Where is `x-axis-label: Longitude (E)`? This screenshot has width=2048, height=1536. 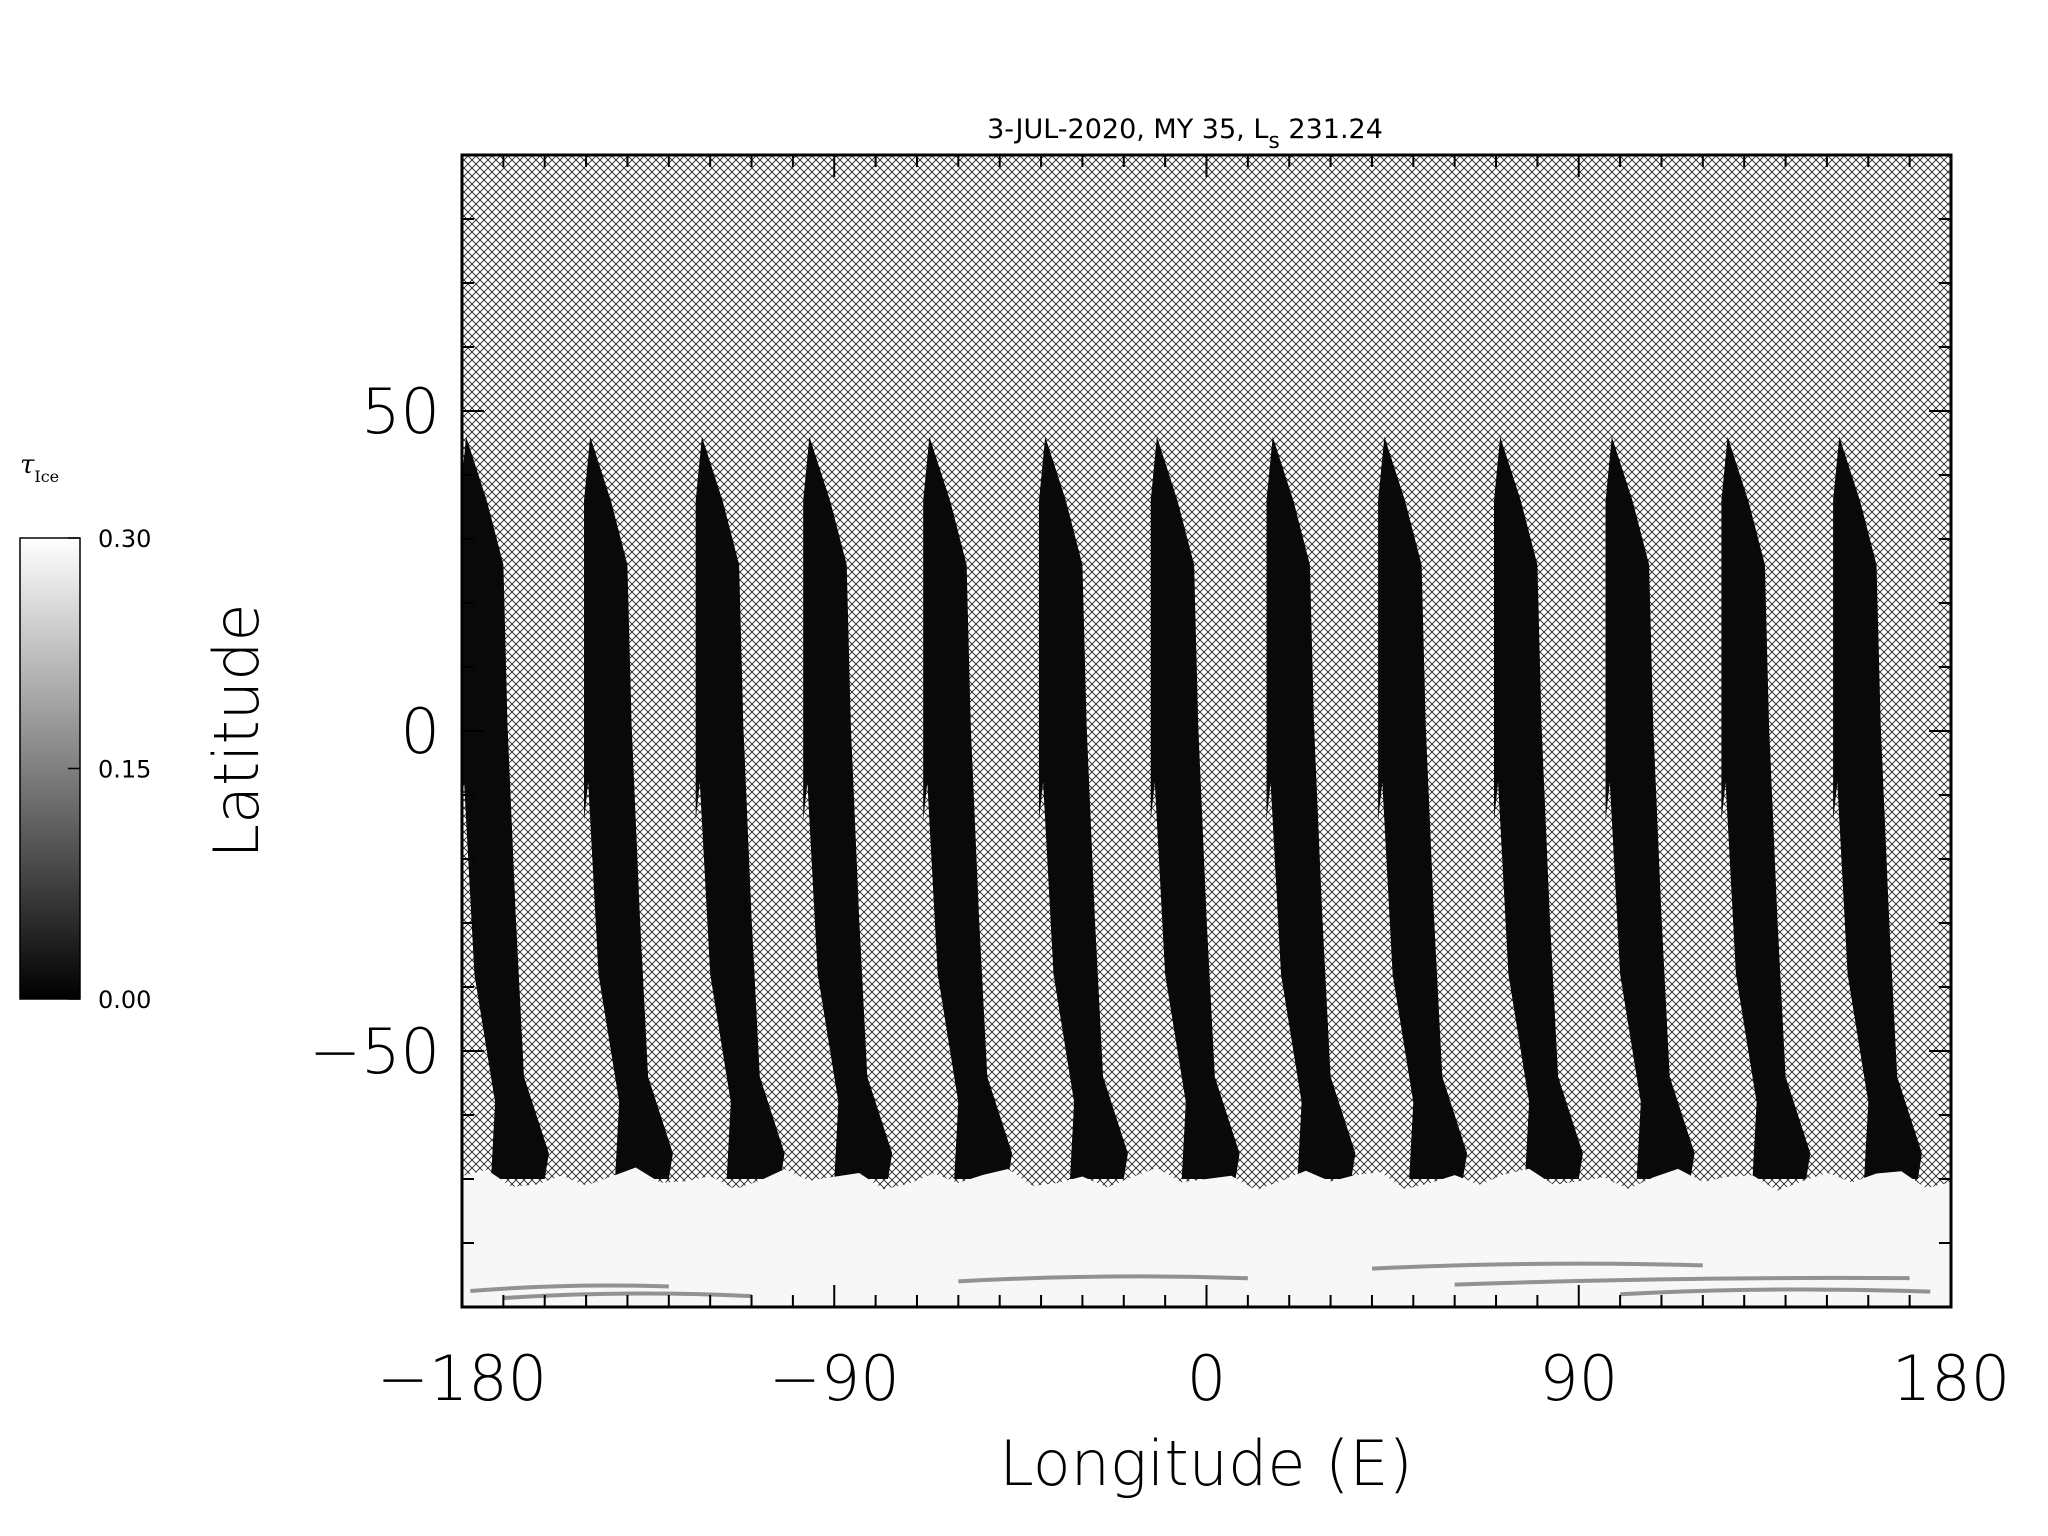
x-axis-label: Longitude (E) is located at coordinates (1205, 1463).